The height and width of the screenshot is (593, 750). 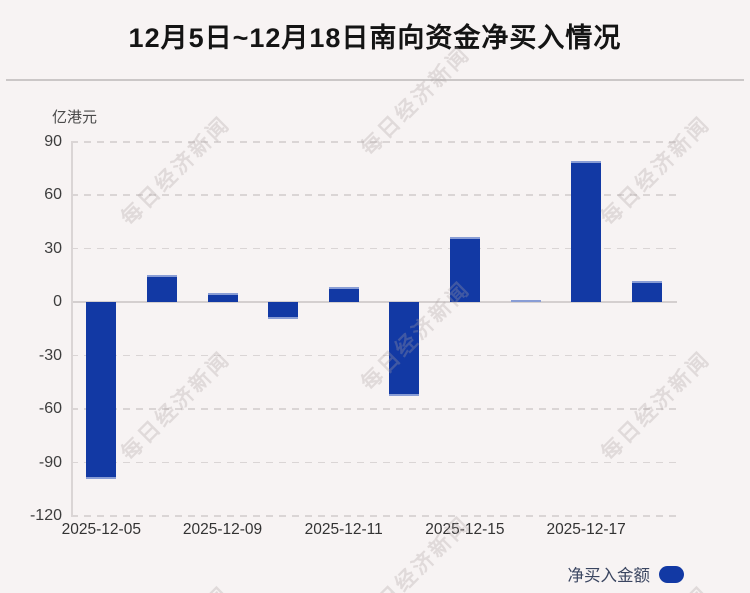 I want to click on gridline--120, so click(x=374, y=516).